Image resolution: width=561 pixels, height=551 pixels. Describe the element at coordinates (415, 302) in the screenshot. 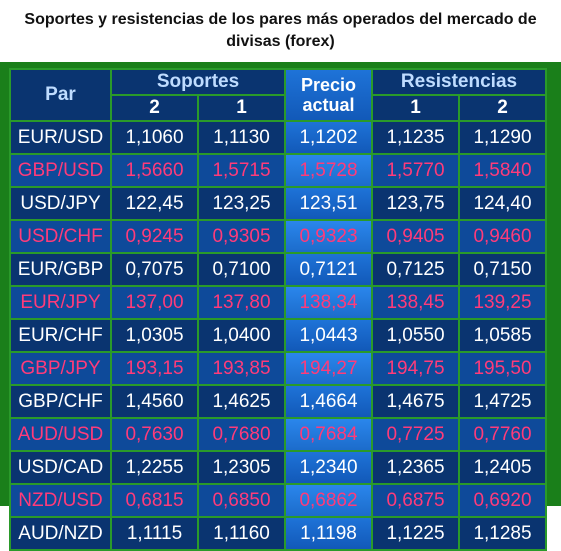

I see `resistance-1-cell: 138,45` at that location.